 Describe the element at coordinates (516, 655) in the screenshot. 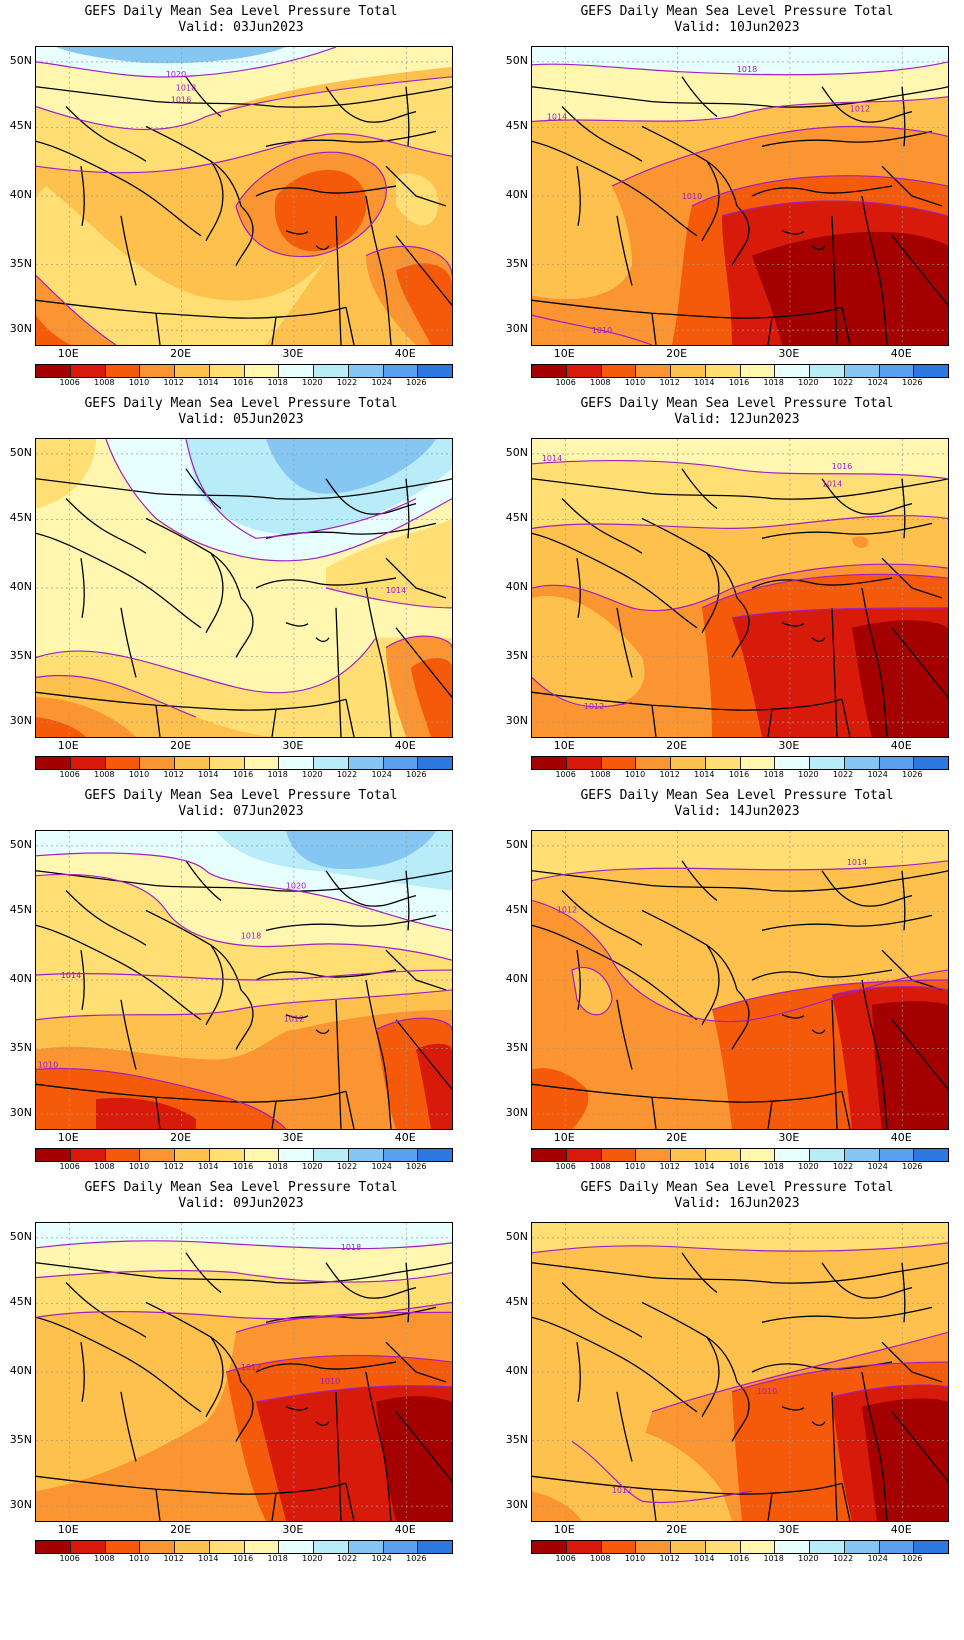

I see `latitude-label: 35N` at that location.